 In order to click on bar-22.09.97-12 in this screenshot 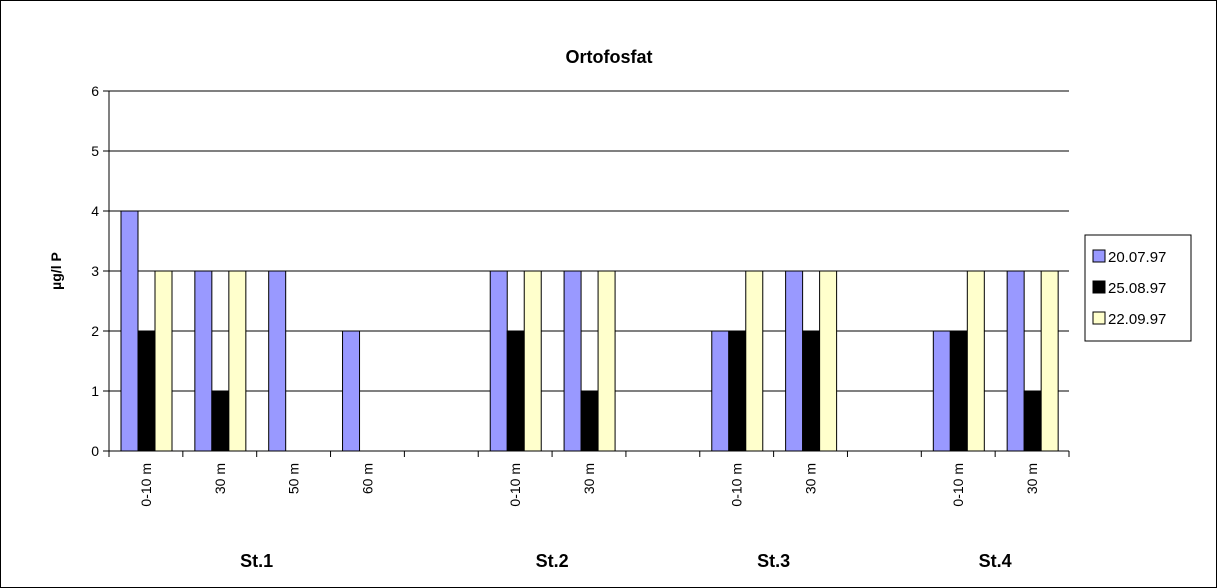, I will do `click(1049, 361)`.